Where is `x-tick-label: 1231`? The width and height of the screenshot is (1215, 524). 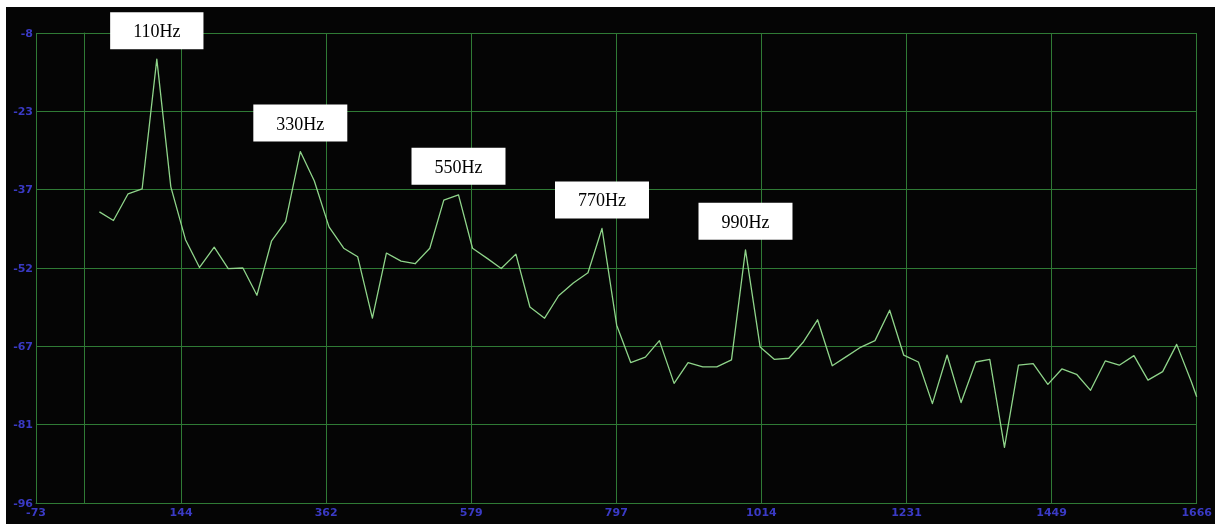 x-tick-label: 1231 is located at coordinates (906, 512).